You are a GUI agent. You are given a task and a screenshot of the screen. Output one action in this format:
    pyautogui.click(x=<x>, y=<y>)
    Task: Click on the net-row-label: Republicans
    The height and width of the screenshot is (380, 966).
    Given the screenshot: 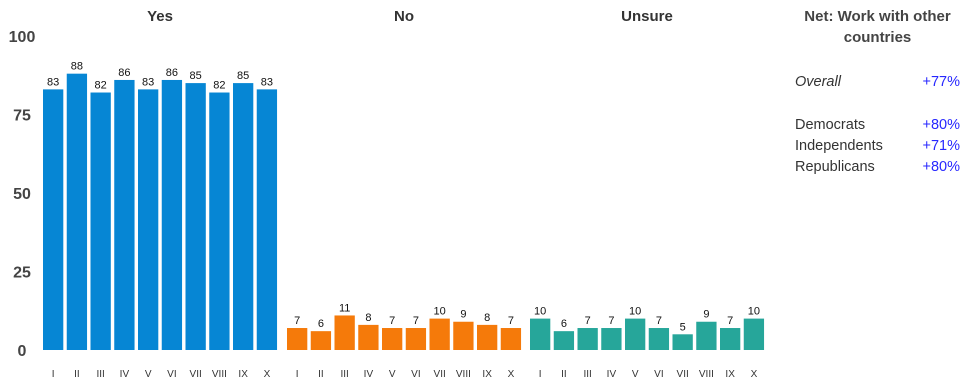 What is the action you would take?
    pyautogui.click(x=835, y=167)
    